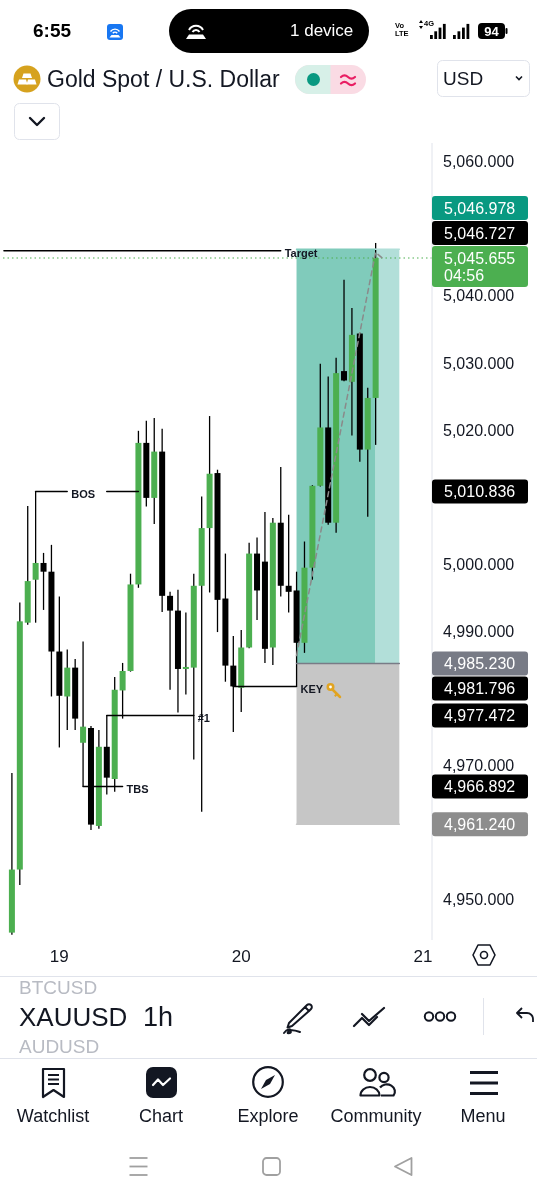 This screenshot has height=1199, width=537. I want to click on text: 94, so click(491, 31).